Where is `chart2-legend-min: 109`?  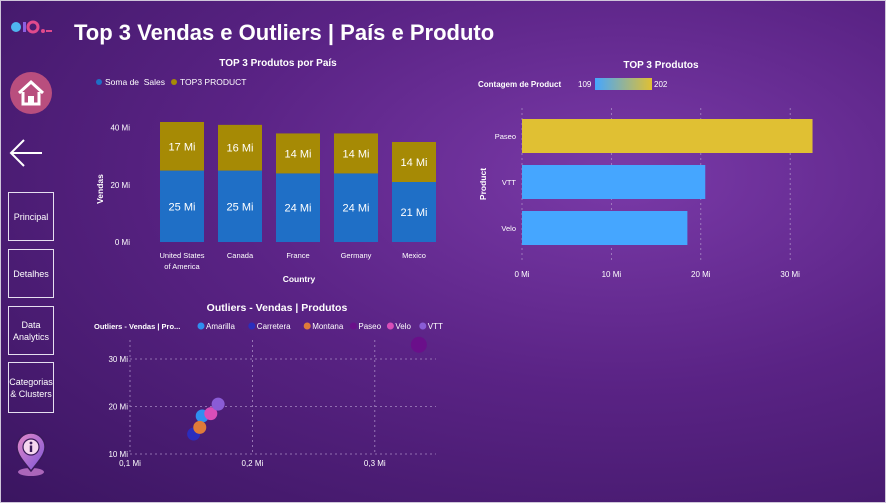
chart2-legend-min: 109 is located at coordinates (585, 84).